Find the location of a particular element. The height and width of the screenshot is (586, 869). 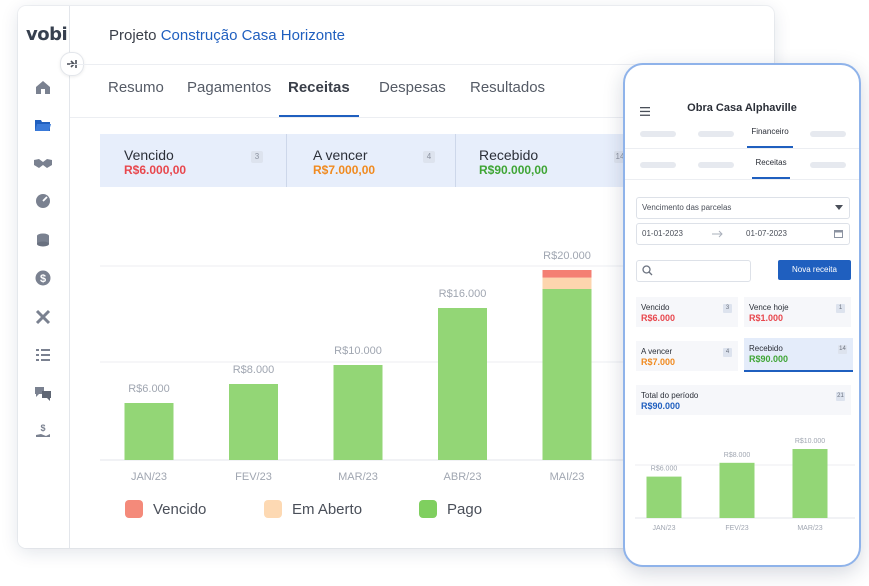

select-value: Vencimento das parcelas is located at coordinates (687, 207).